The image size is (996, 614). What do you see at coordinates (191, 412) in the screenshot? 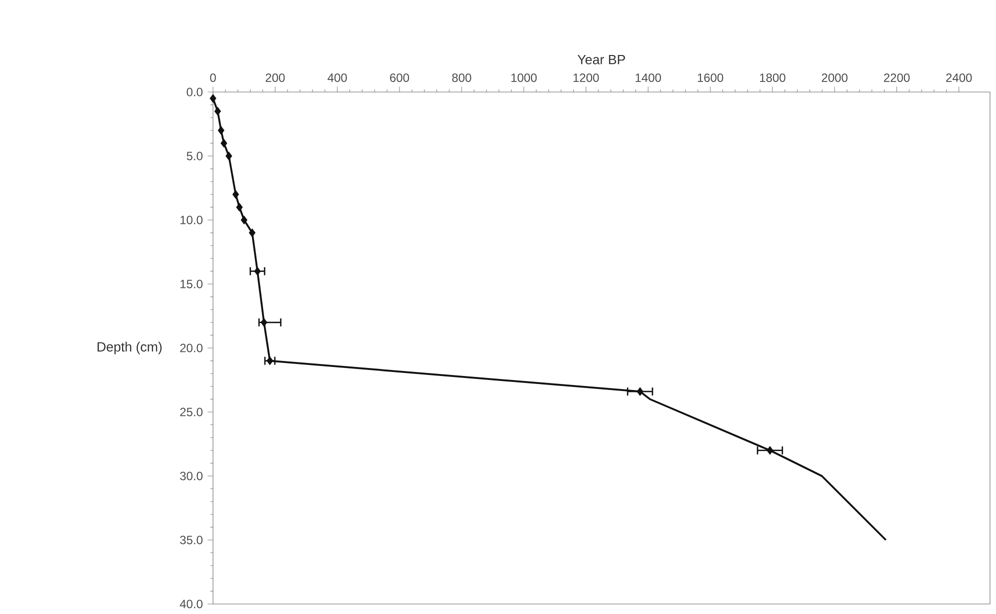
I see `y-tick-label: 25.0` at bounding box center [191, 412].